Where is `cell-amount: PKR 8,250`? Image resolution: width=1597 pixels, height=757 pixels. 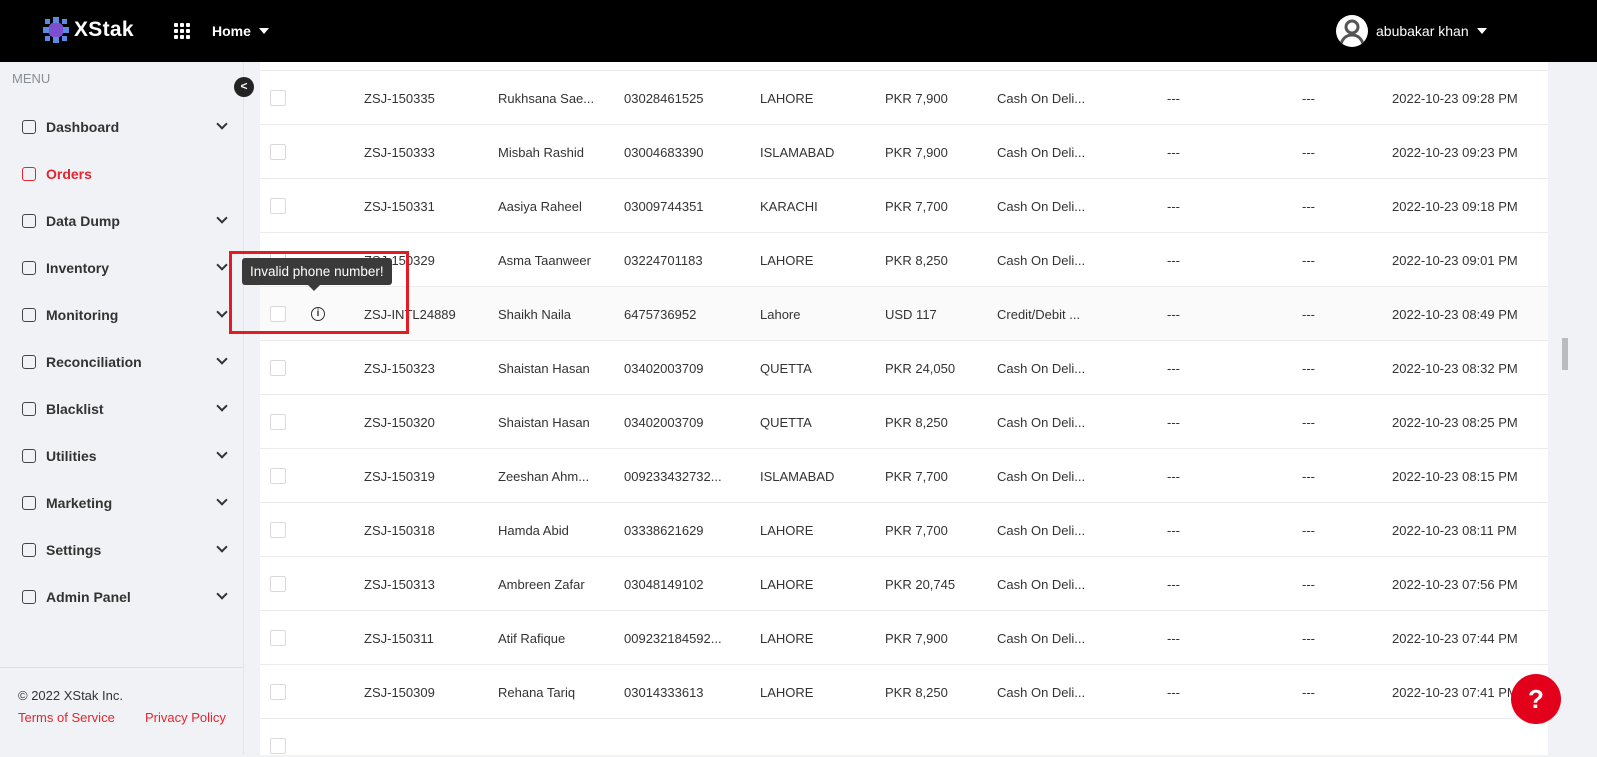
cell-amount: PKR 8,250 is located at coordinates (916, 692).